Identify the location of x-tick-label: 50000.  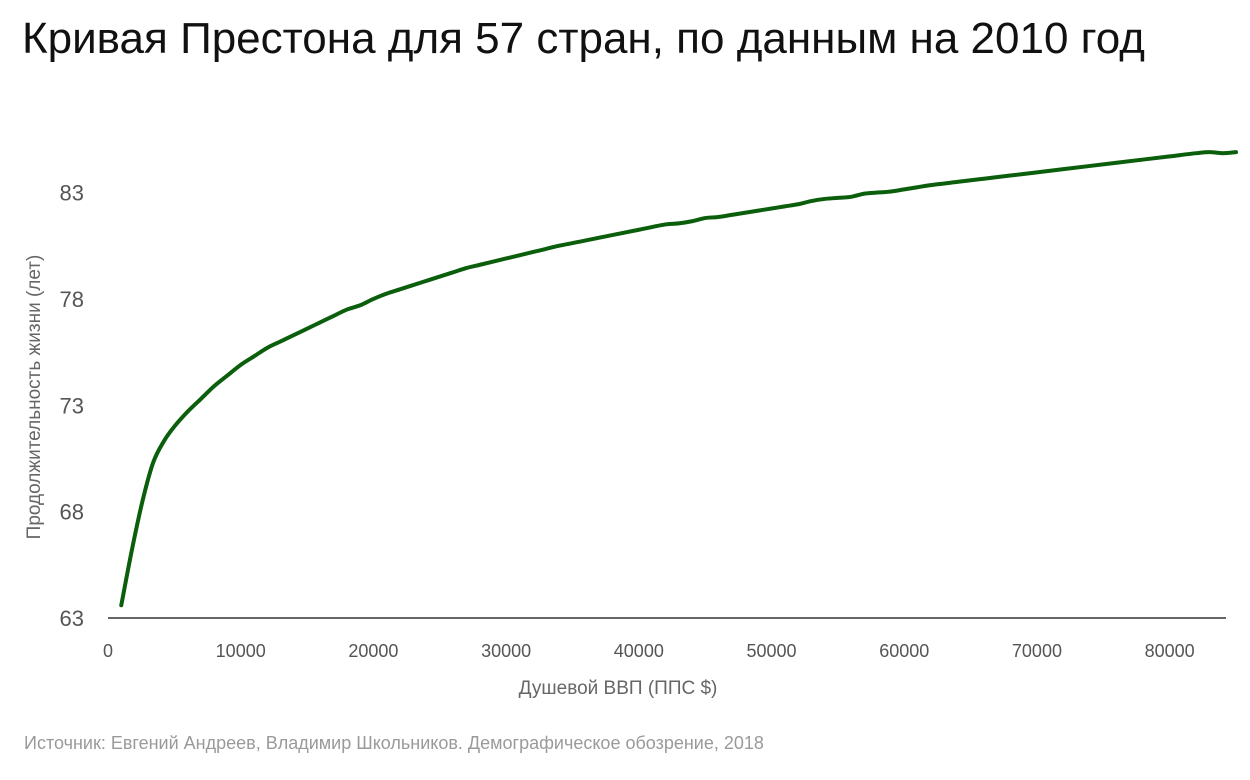
(771, 651).